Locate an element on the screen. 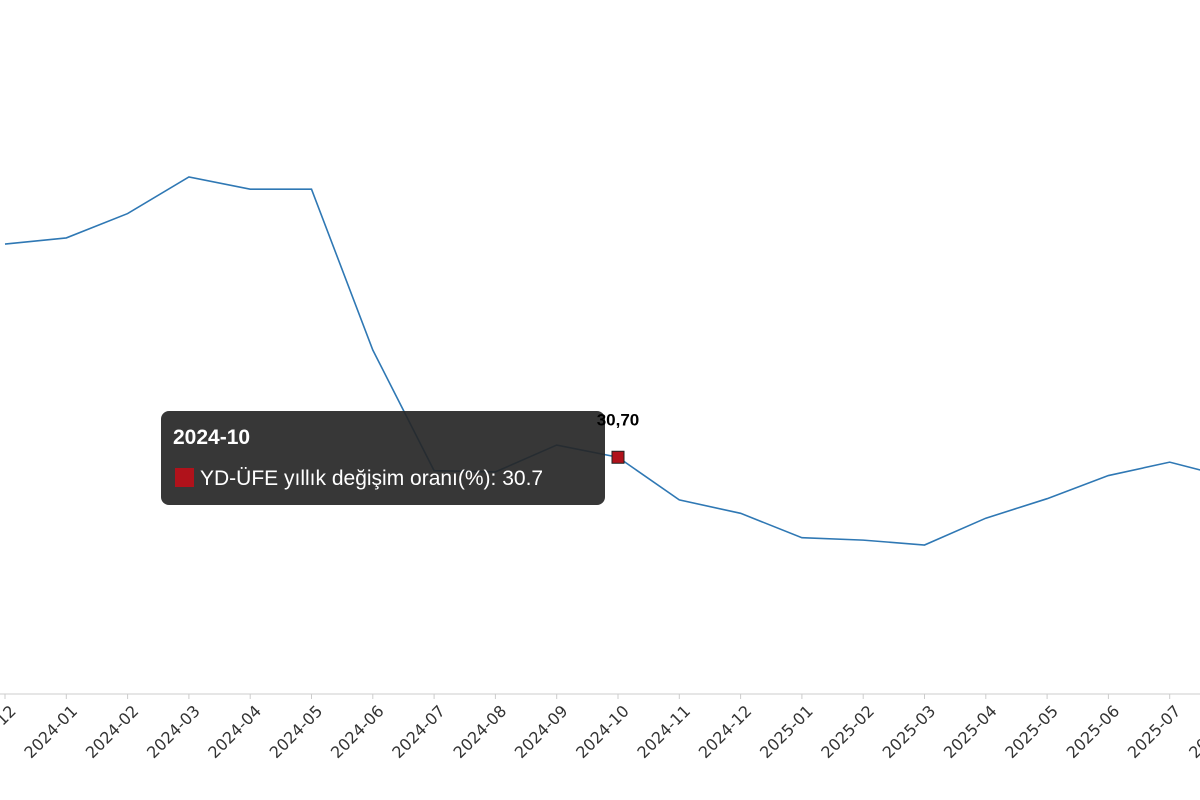 The height and width of the screenshot is (800, 1200). tooltip-box is located at coordinates (383, 458).